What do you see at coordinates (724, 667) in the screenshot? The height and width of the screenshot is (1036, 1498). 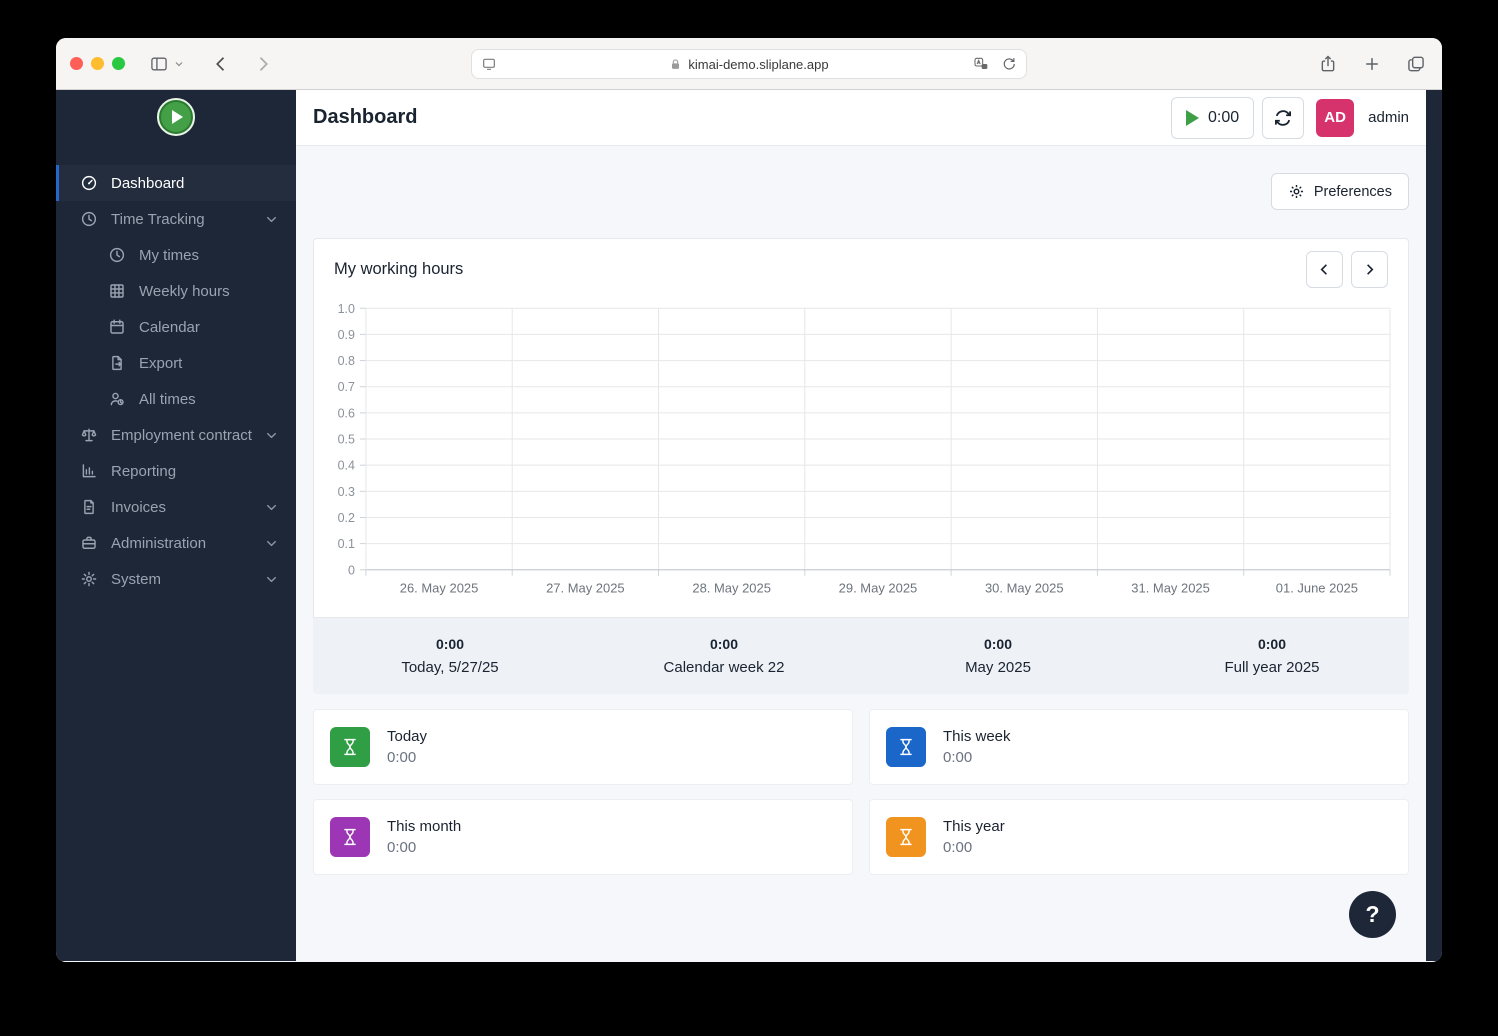 I see `summary-label: Calendar week 22` at bounding box center [724, 667].